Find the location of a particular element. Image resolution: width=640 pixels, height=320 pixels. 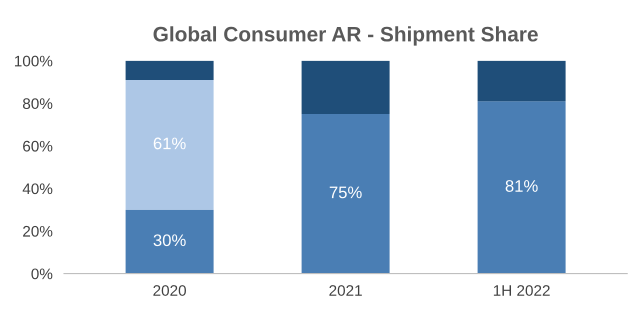

x-tick-label: 2021 is located at coordinates (345, 290).